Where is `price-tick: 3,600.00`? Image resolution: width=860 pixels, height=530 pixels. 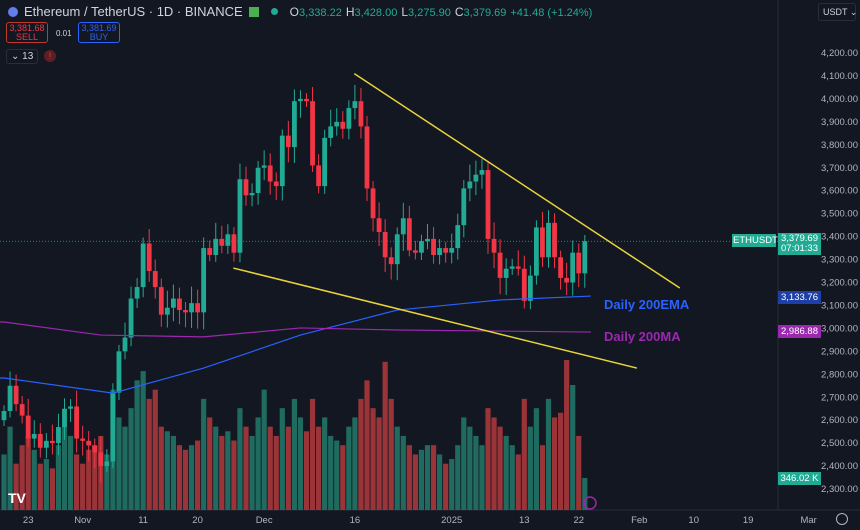 price-tick: 3,600.00 is located at coordinates (839, 191).